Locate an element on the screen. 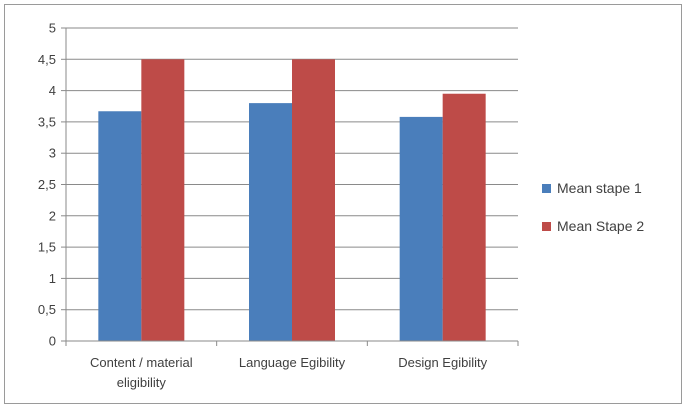 The height and width of the screenshot is (409, 688). y-tick-label: 4 is located at coordinates (52, 90).